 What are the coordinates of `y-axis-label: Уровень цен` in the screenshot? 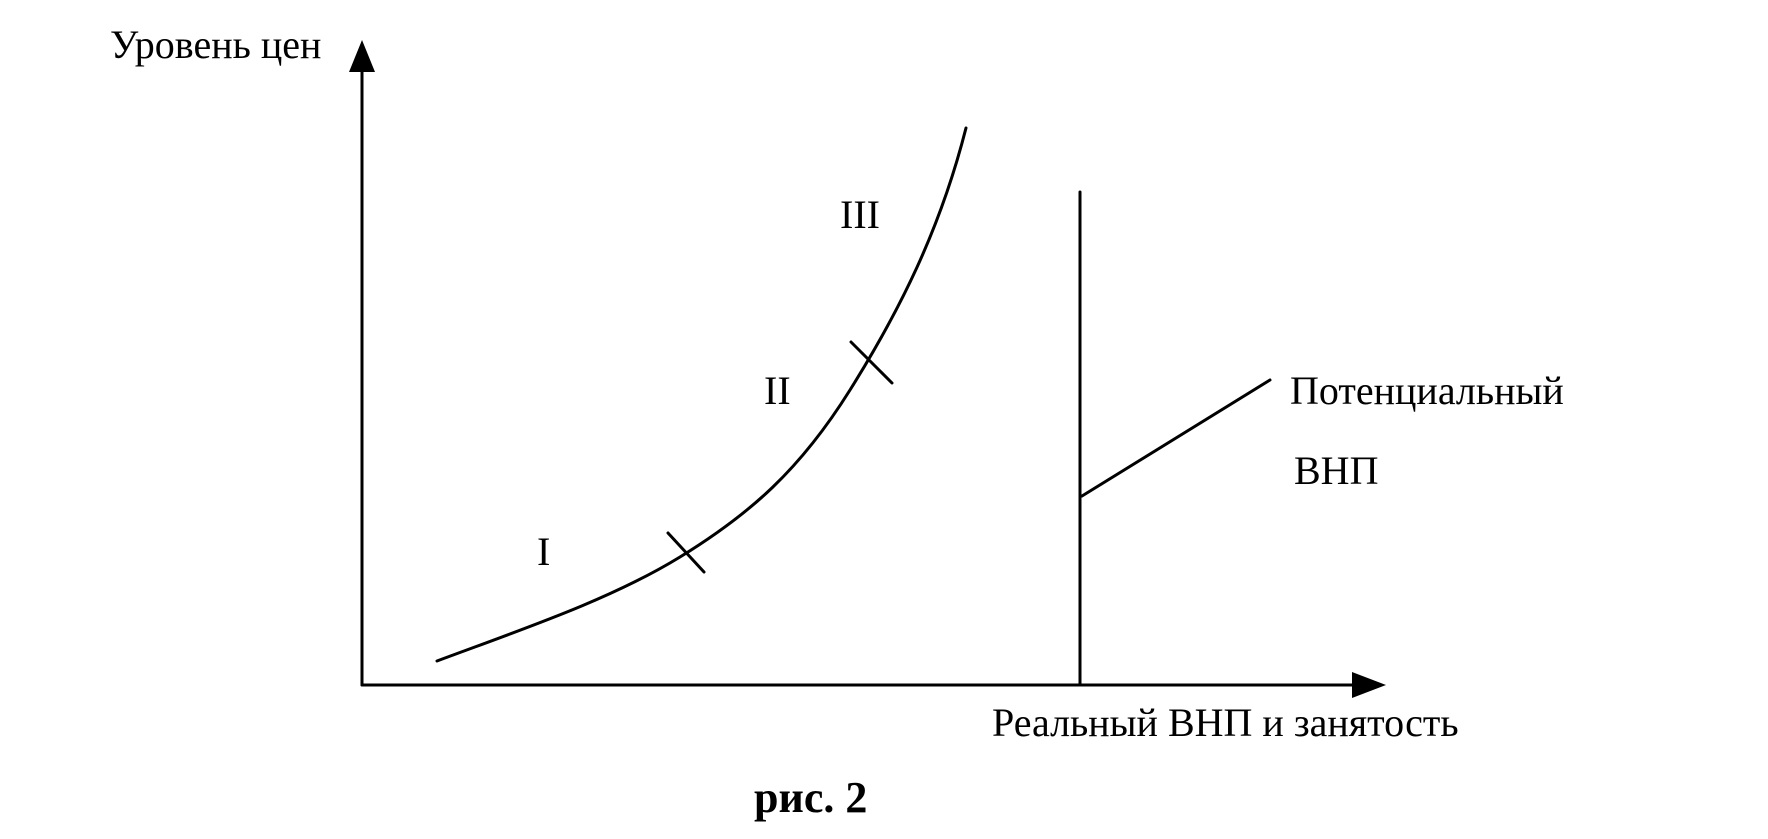 It's located at (215, 44).